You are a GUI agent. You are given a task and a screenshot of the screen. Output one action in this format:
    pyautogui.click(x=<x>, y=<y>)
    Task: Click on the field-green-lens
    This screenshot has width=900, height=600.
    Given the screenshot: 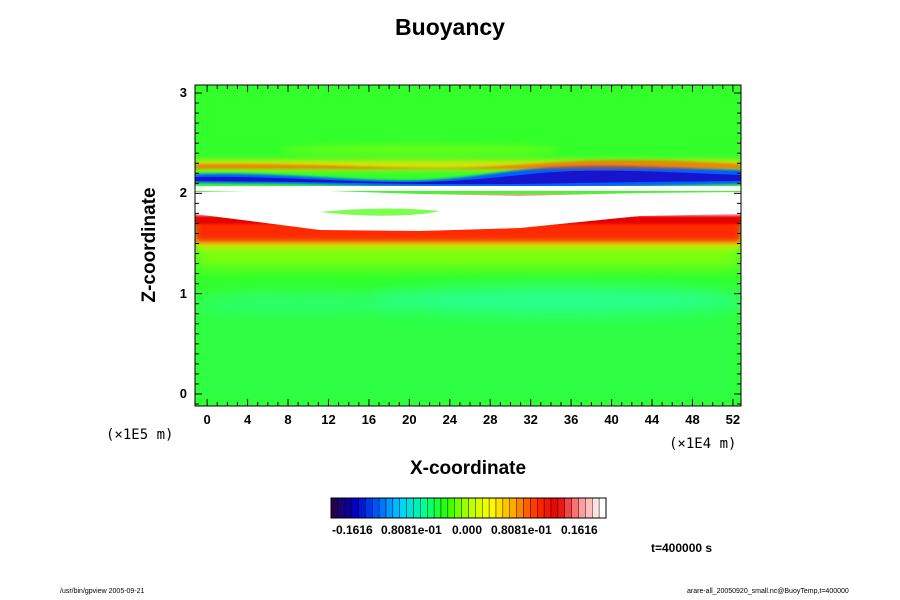 What is the action you would take?
    pyautogui.click(x=380, y=212)
    